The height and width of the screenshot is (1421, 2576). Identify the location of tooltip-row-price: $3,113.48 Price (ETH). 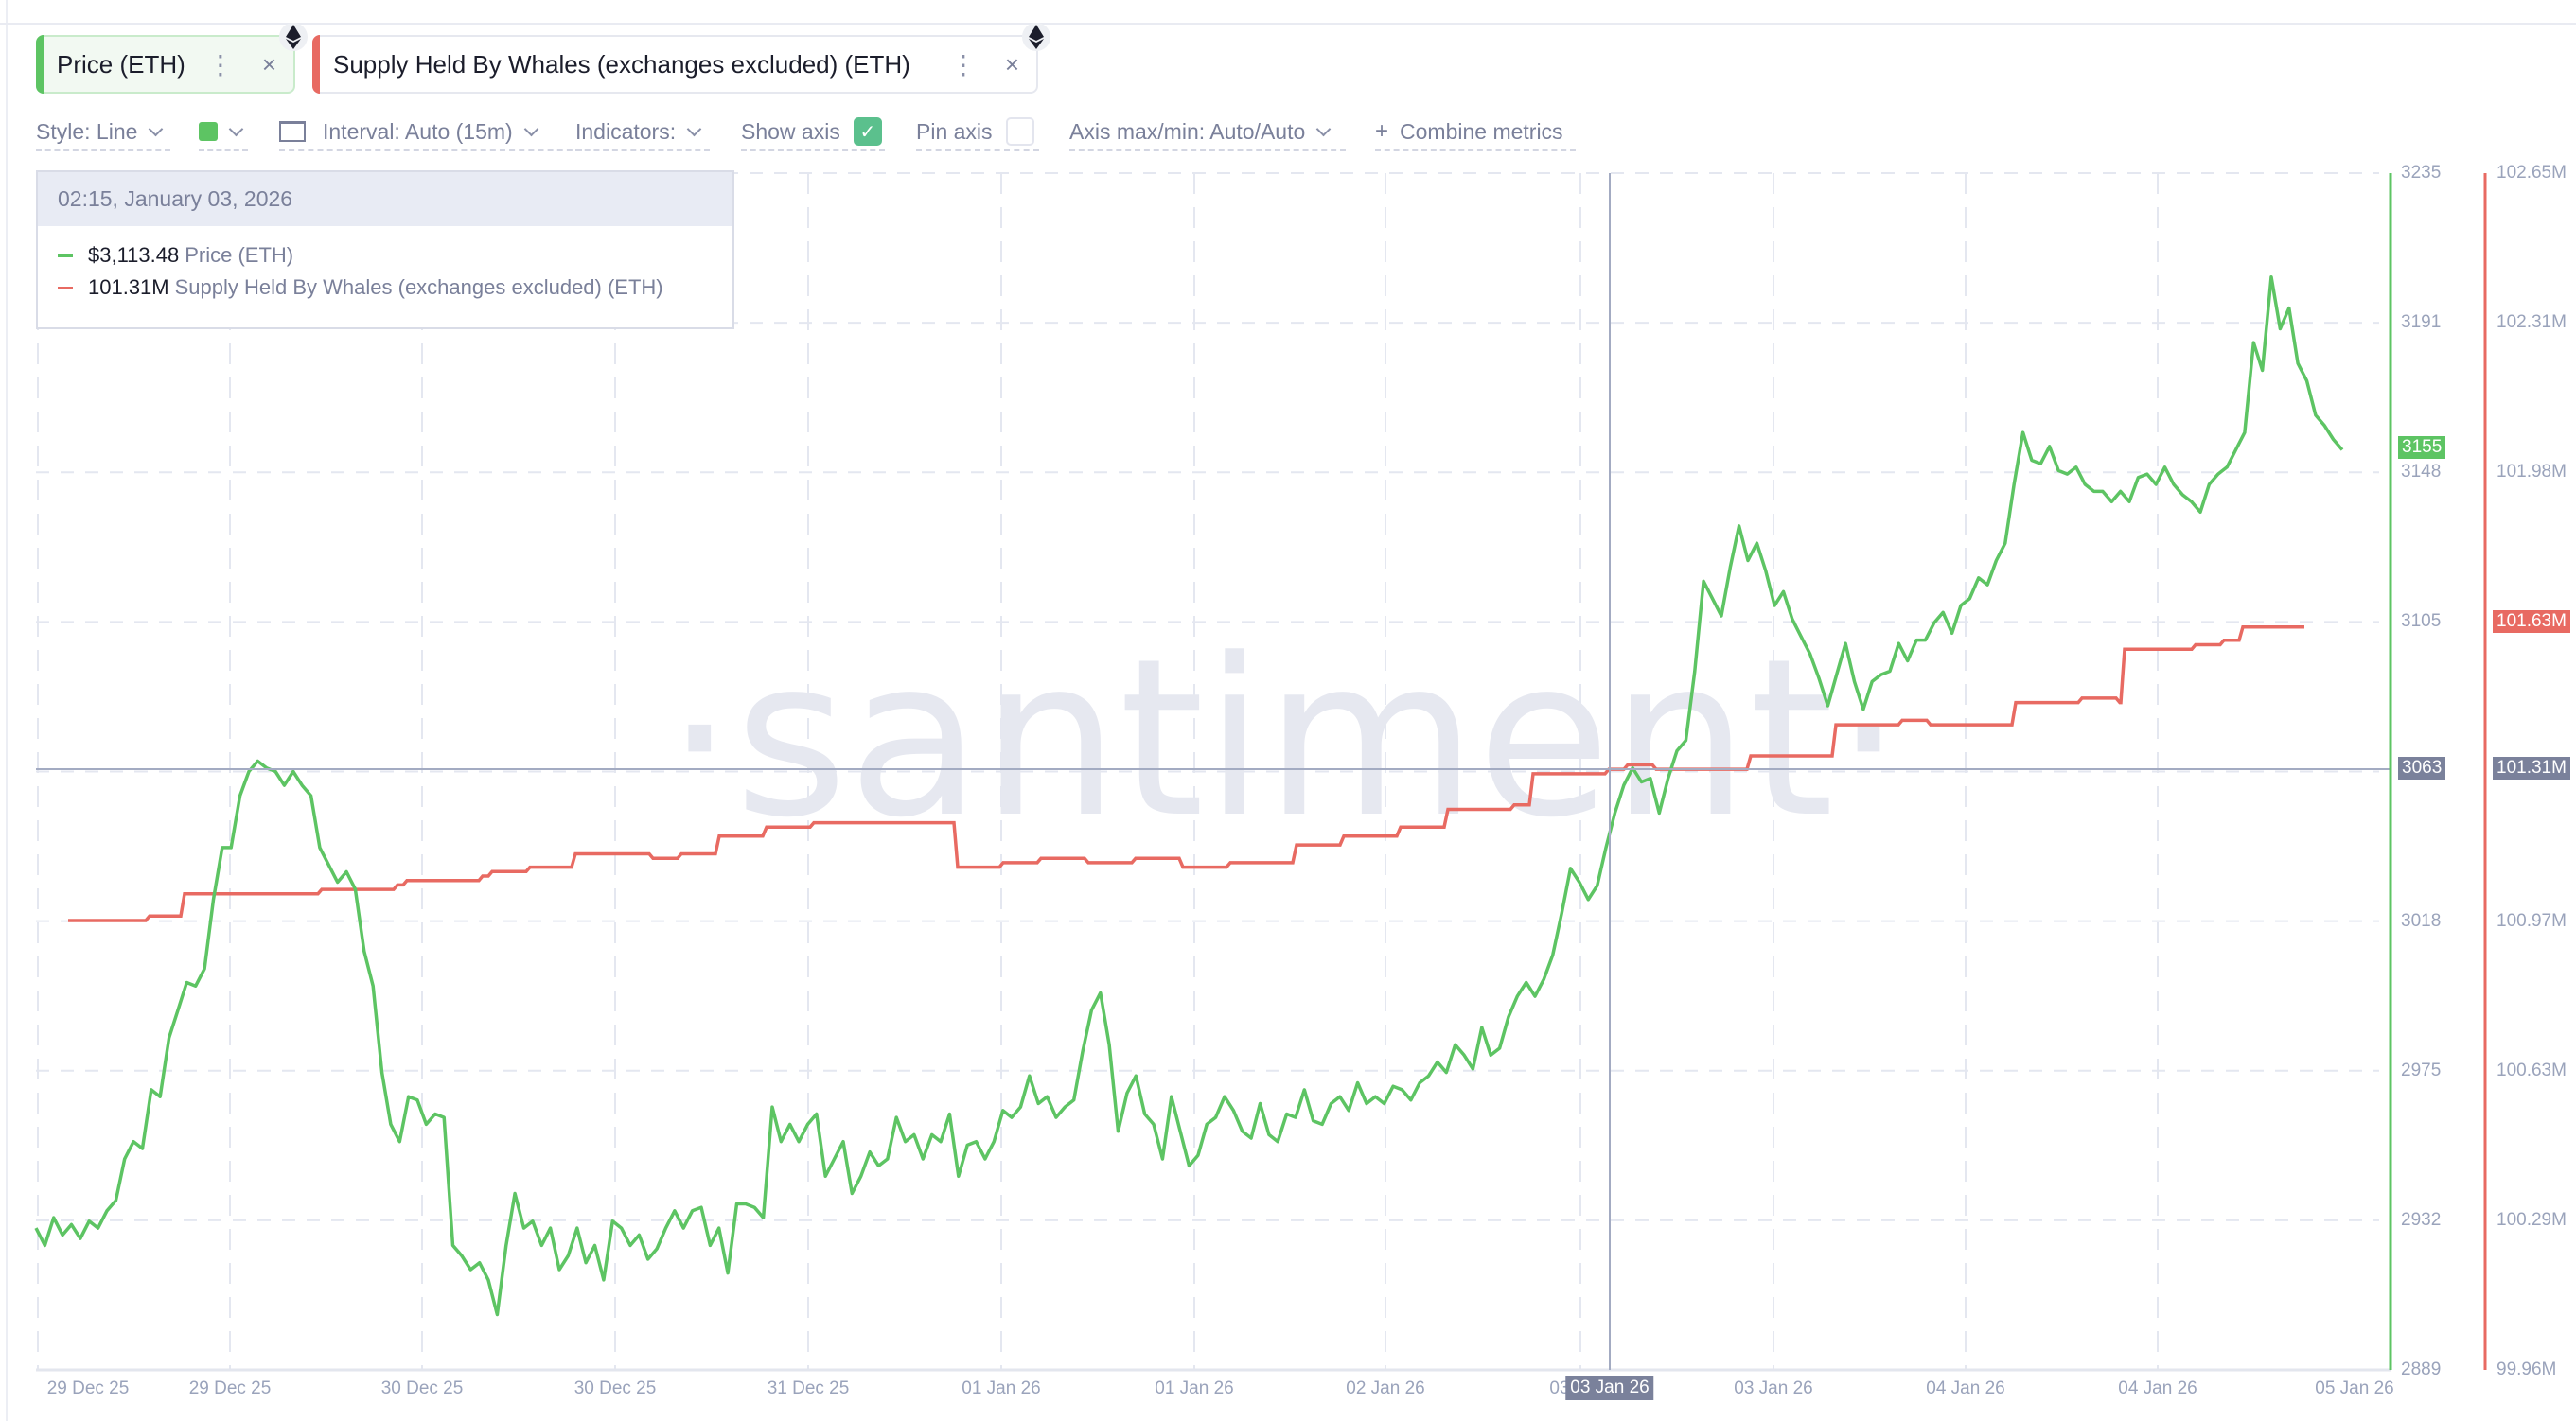
(385, 256).